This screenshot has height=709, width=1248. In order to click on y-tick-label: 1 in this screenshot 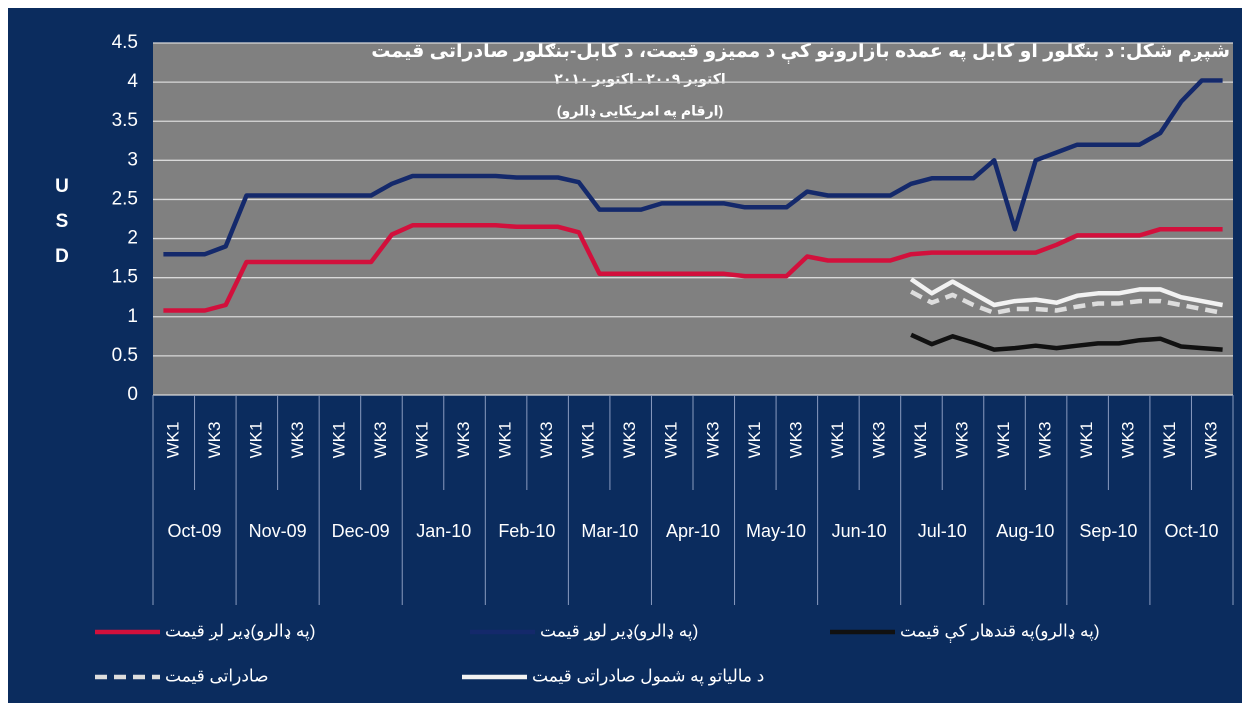, I will do `click(132, 316)`.